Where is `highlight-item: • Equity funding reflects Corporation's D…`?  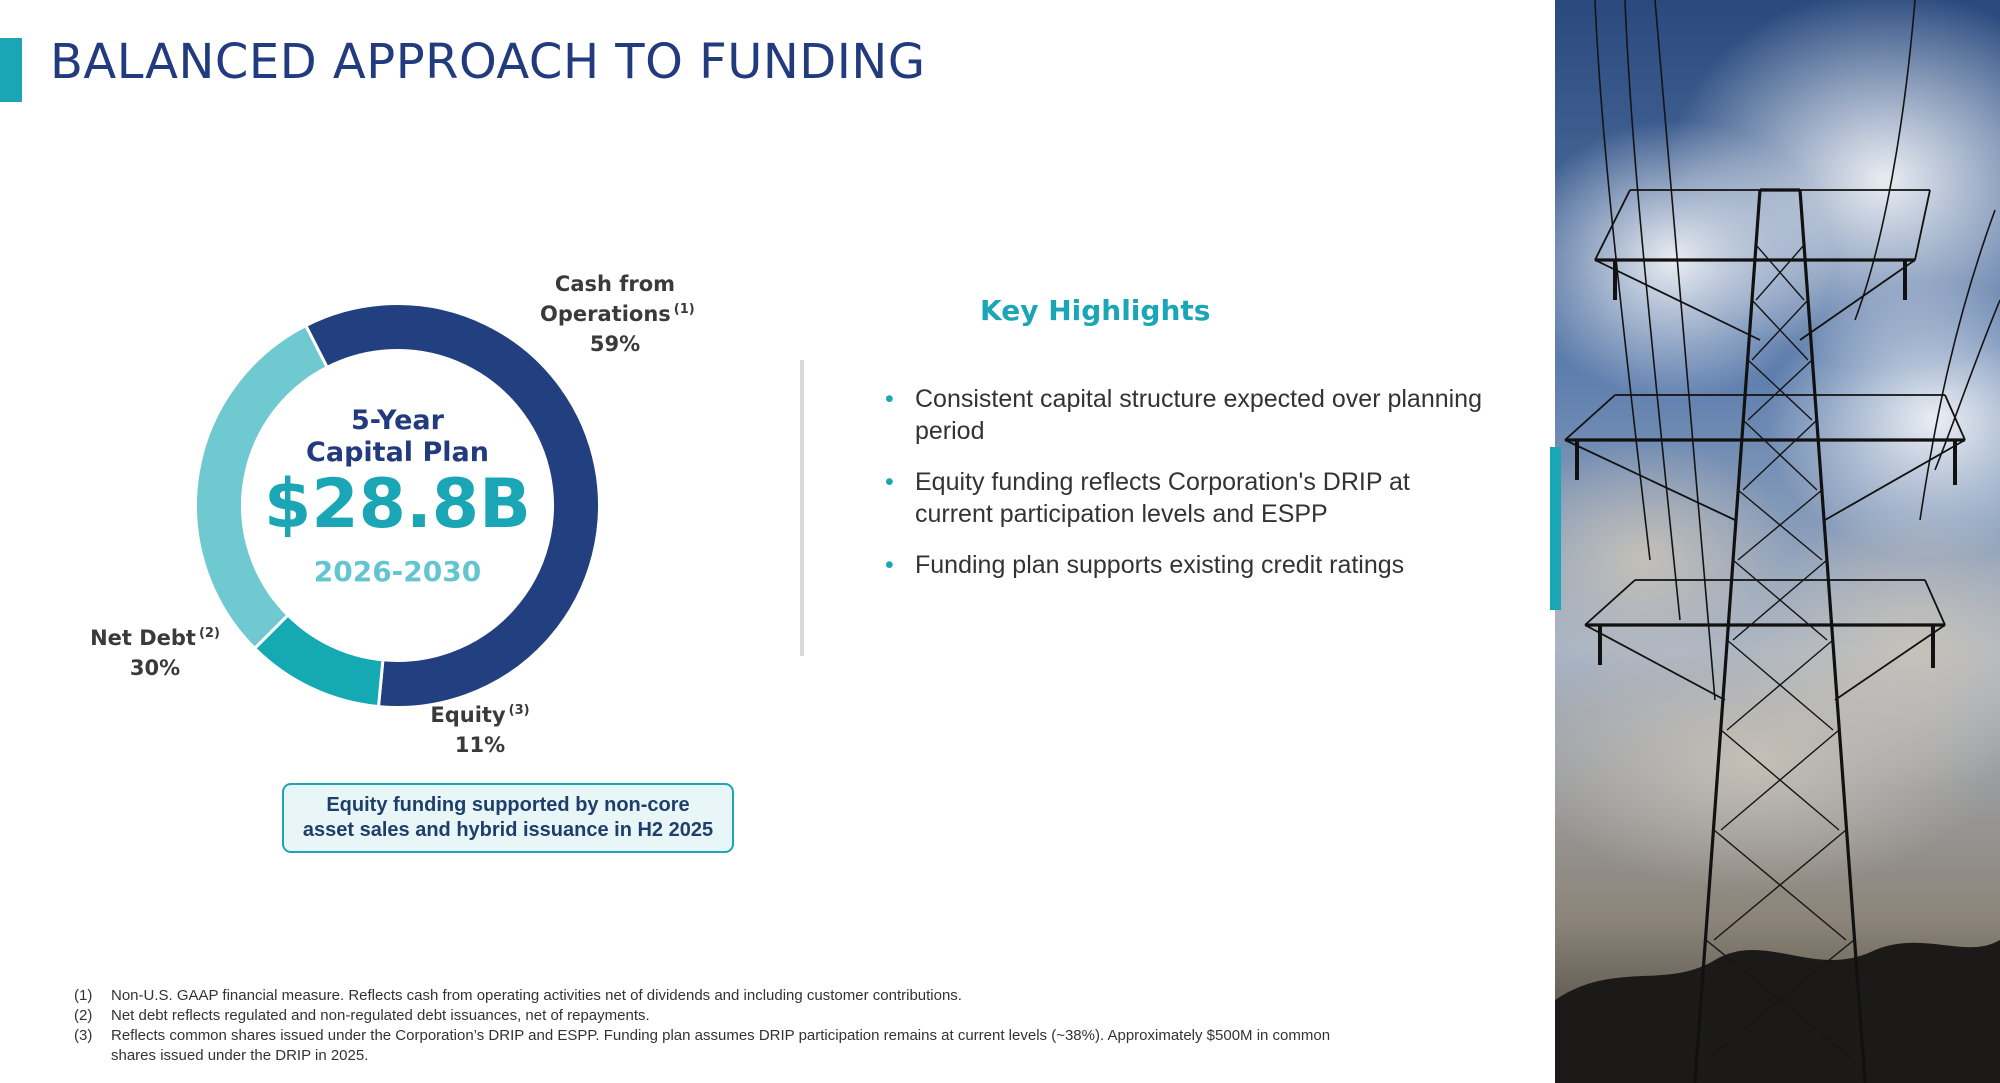 highlight-item: • Equity funding reflects Corporation's D… is located at coordinates (1185, 498).